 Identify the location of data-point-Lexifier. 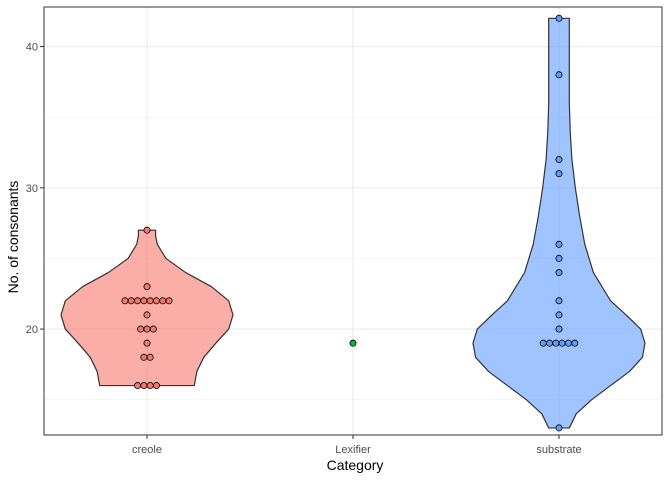
(353, 343).